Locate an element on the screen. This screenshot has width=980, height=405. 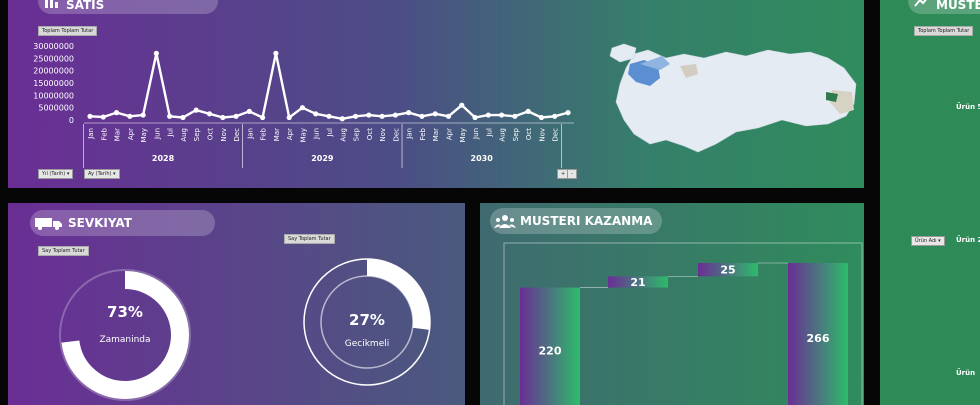
on-time-text: Zamaninda is located at coordinates (125, 340).